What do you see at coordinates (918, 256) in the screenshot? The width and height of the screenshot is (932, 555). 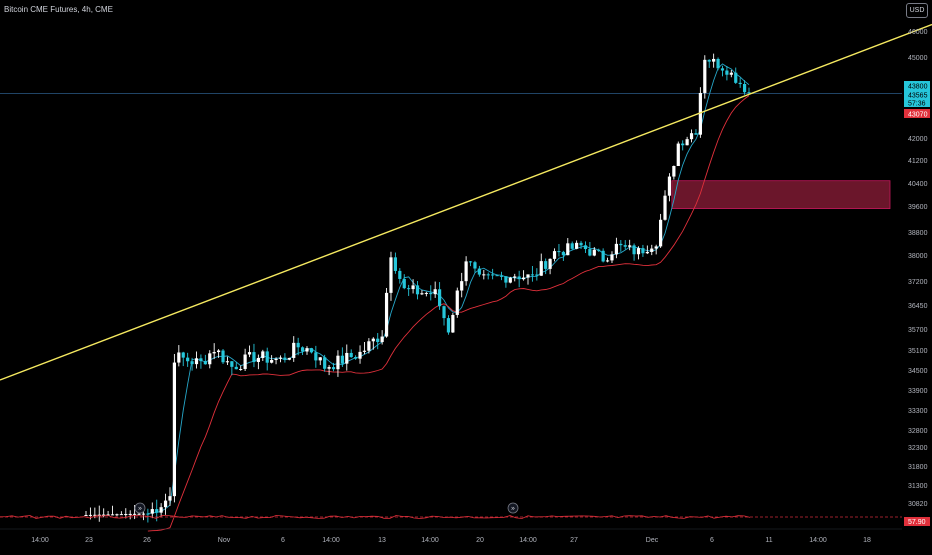 I see `y-tick-label: 38000` at bounding box center [918, 256].